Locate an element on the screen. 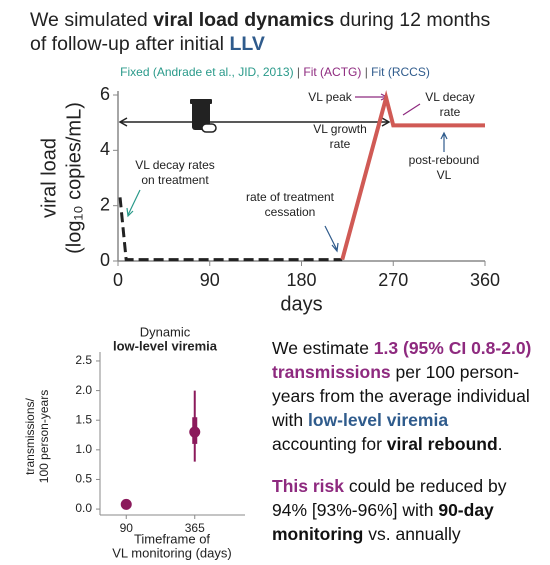 The height and width of the screenshot is (565, 550). y-tick-label: 1.5 is located at coordinates (83, 419).